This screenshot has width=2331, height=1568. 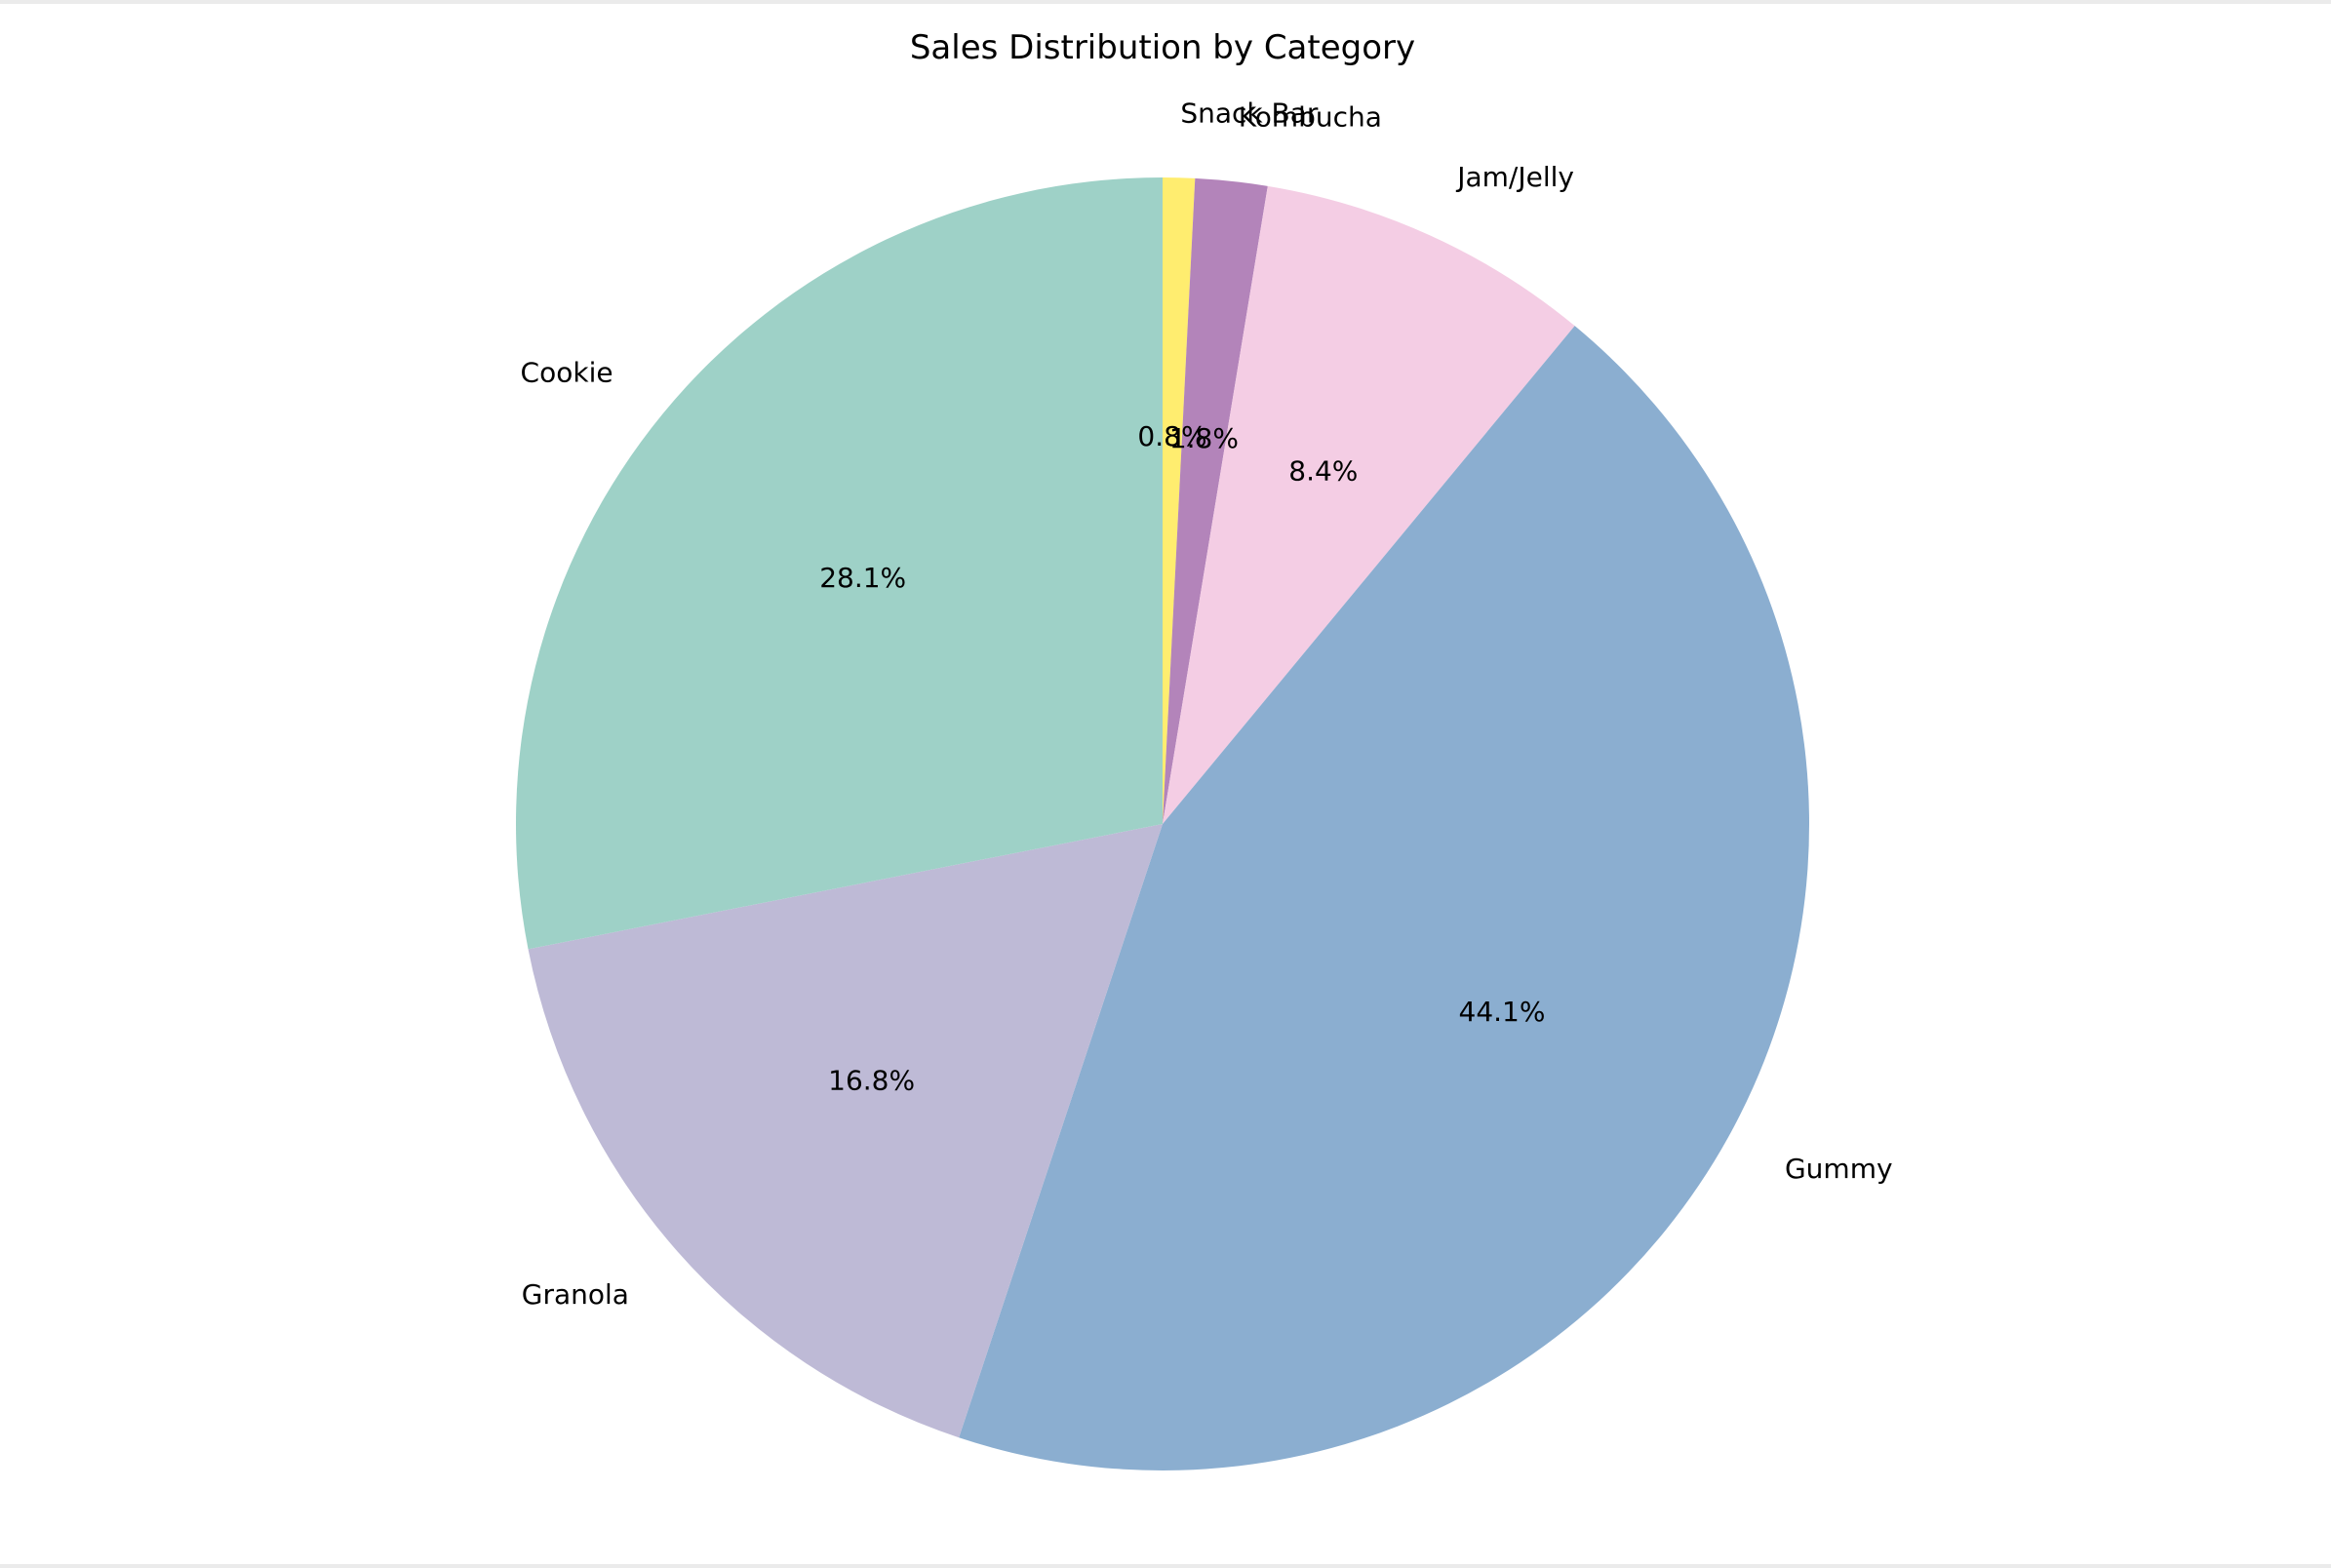 I want to click on slice-label-gummy: Gummy, so click(x=1839, y=1169).